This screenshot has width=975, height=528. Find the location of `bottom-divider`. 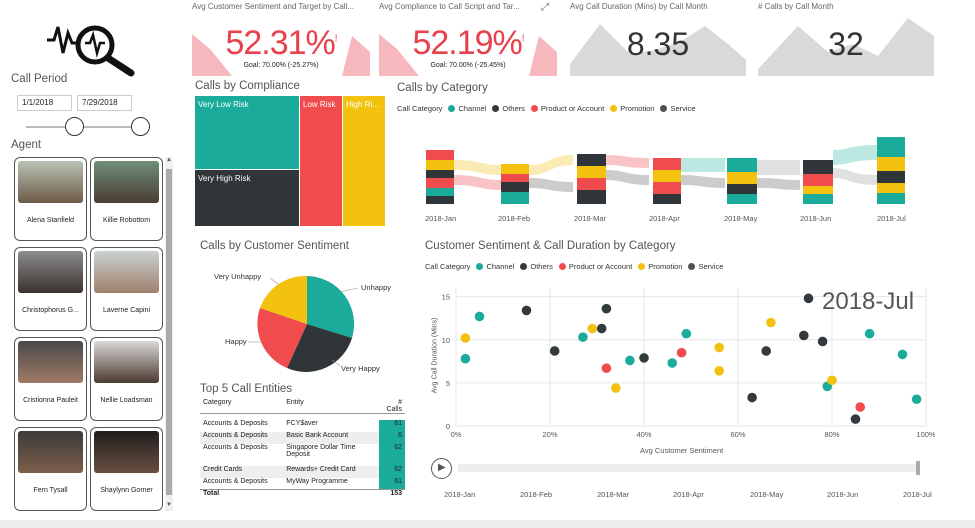

bottom-divider is located at coordinates (487, 524).